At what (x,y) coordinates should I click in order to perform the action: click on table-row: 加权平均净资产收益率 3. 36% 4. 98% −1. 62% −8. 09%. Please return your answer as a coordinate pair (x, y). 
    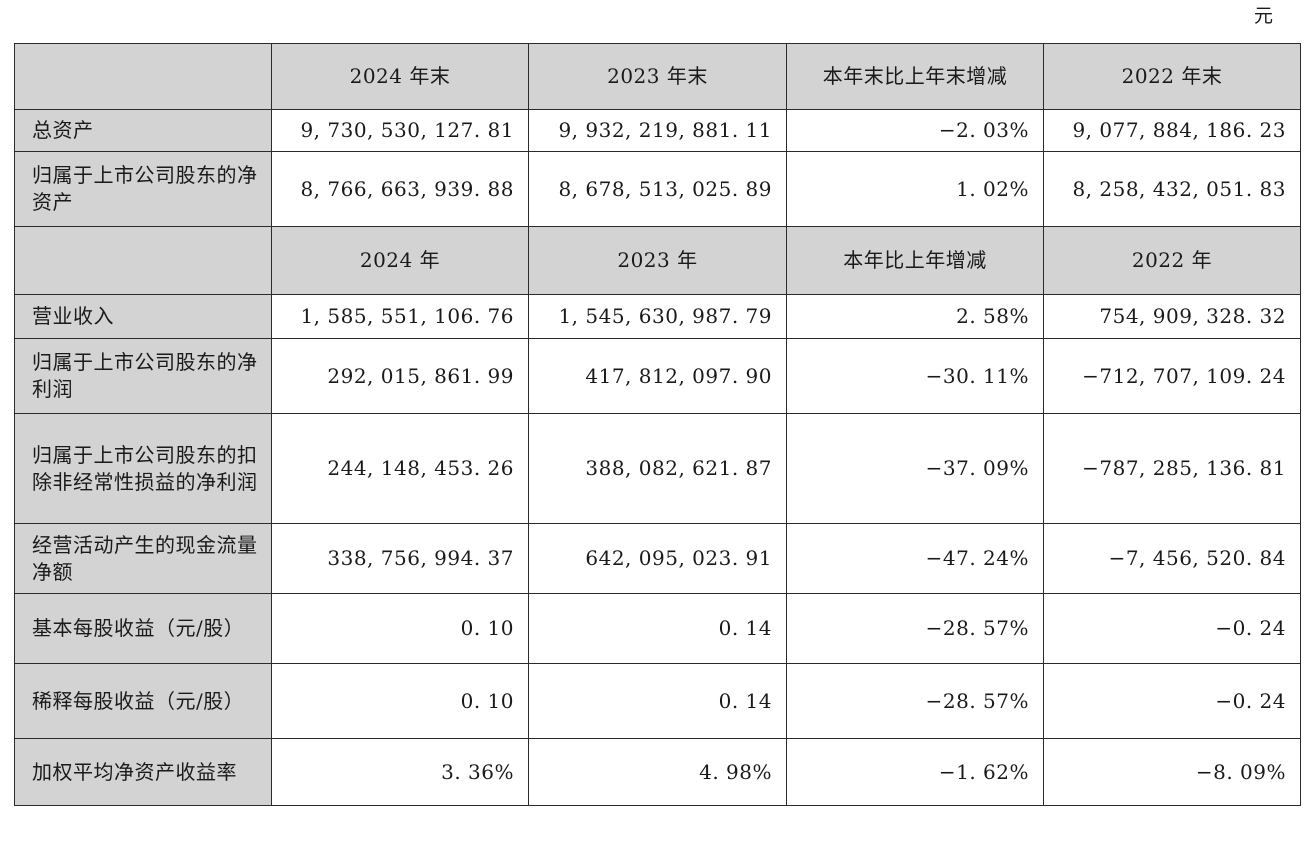
    Looking at the image, I should click on (657, 772).